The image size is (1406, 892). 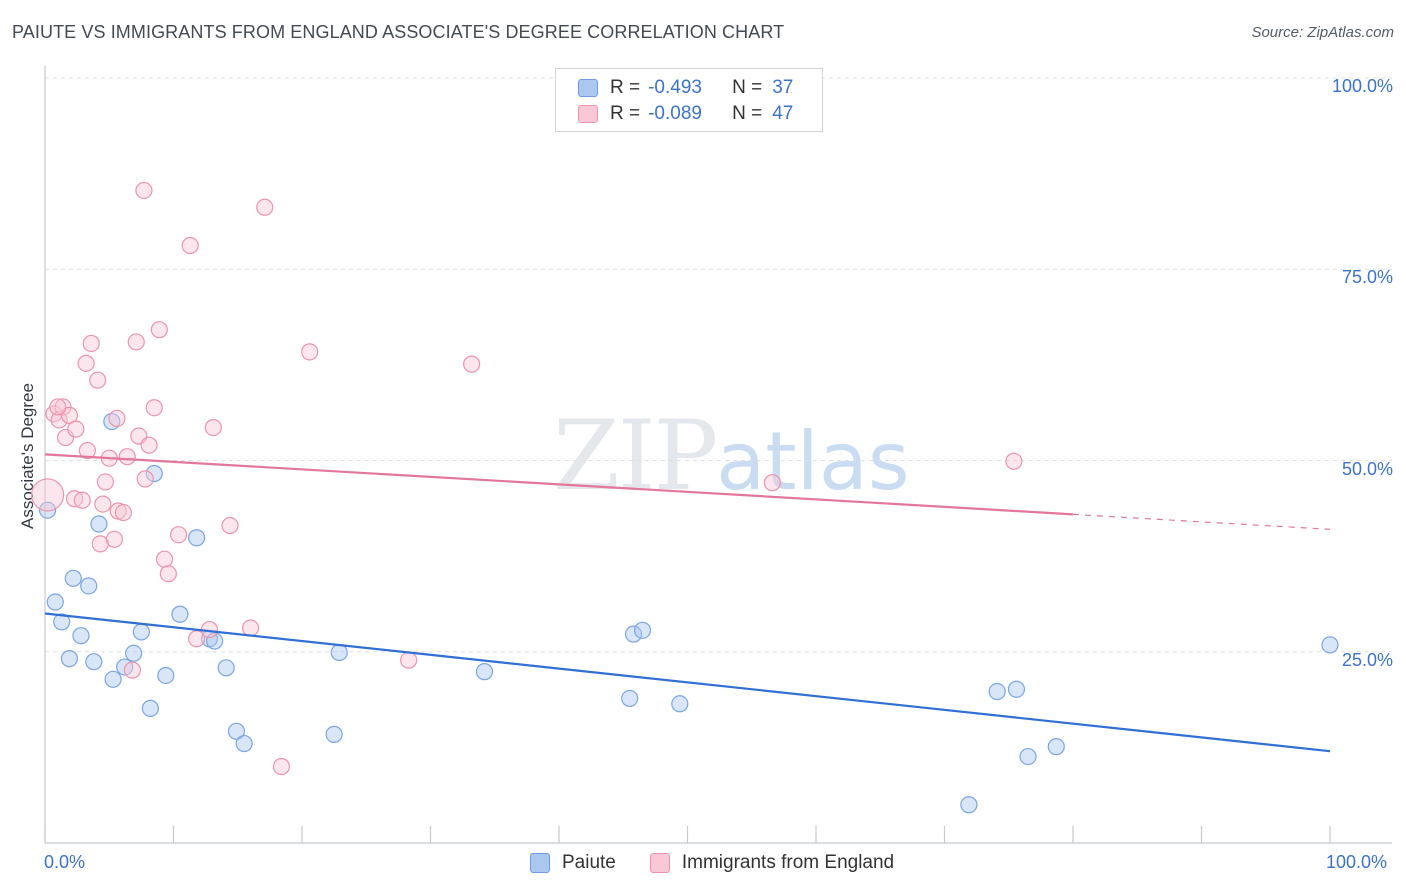 I want to click on watermark-zip: ZIP, so click(x=635, y=456).